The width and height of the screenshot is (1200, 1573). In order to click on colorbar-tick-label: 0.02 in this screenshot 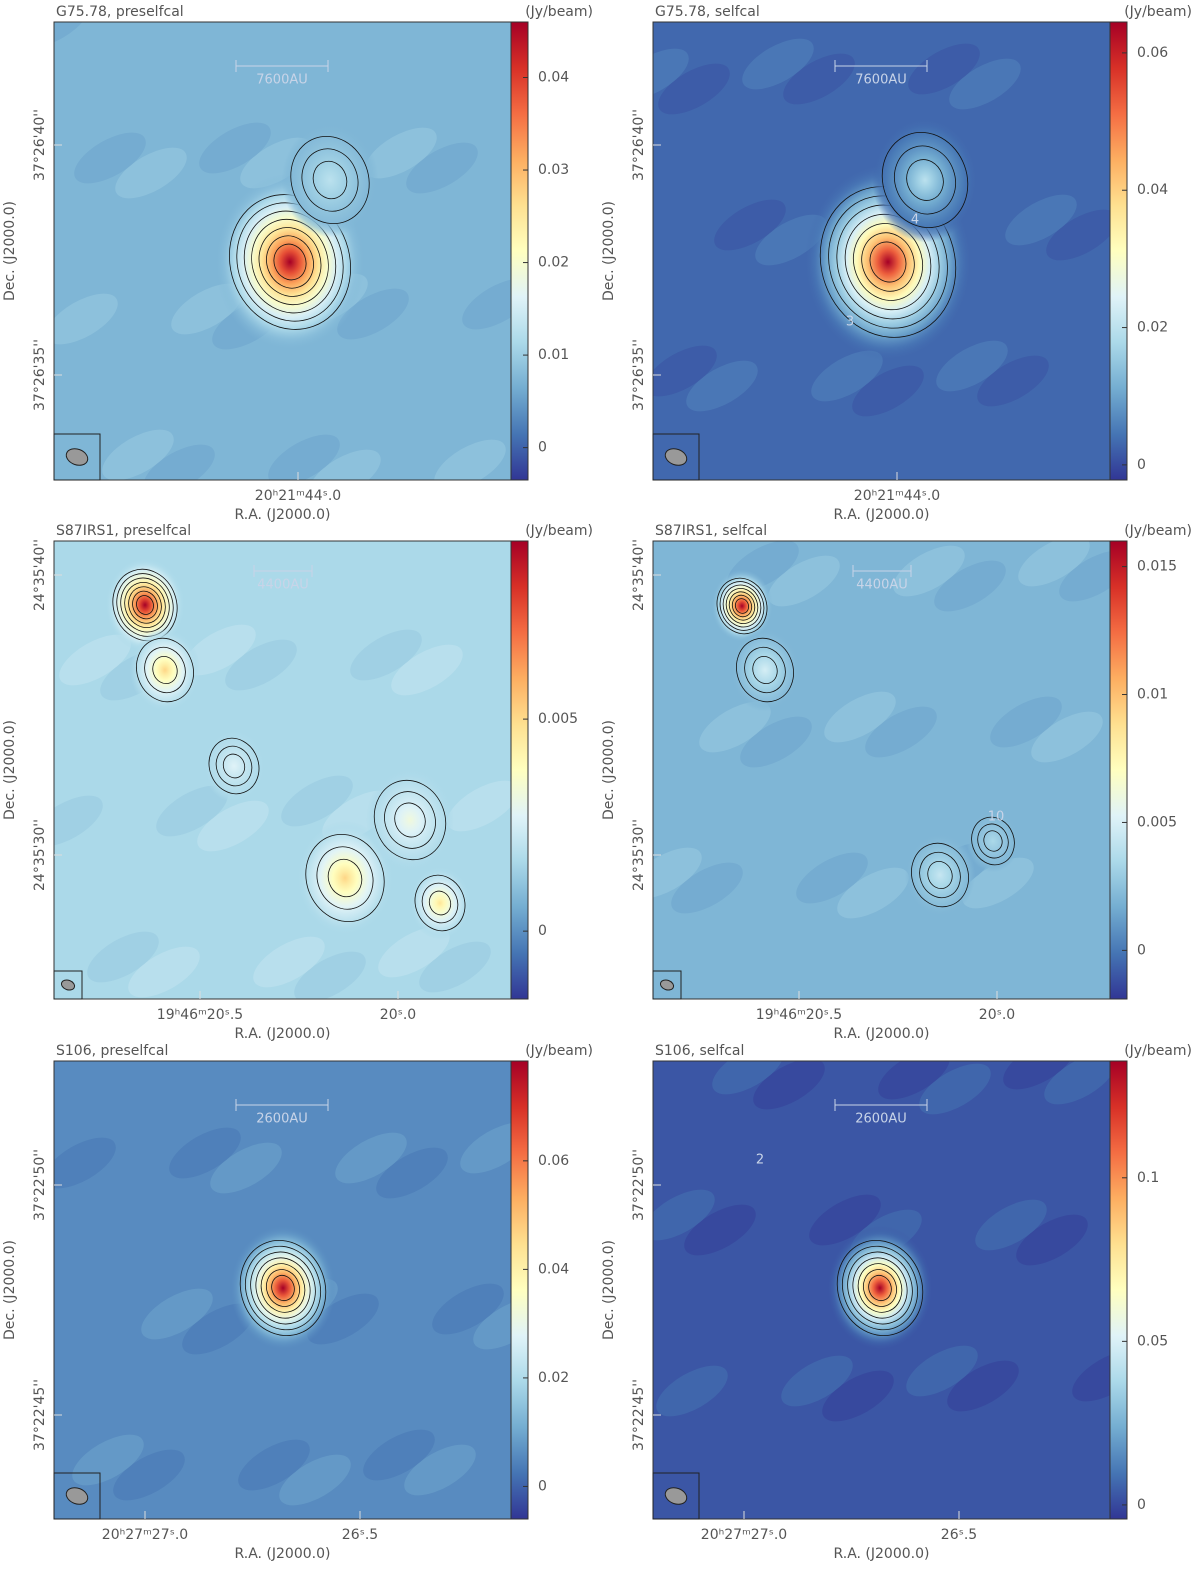, I will do `click(553, 1378)`.